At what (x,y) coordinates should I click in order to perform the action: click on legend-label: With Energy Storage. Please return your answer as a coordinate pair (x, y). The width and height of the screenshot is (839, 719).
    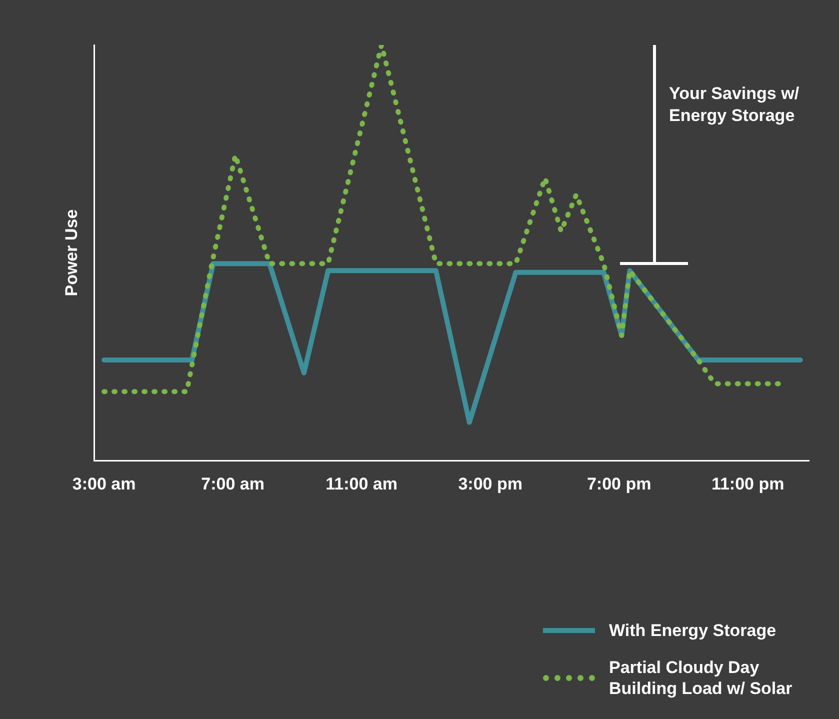
    Looking at the image, I should click on (693, 630).